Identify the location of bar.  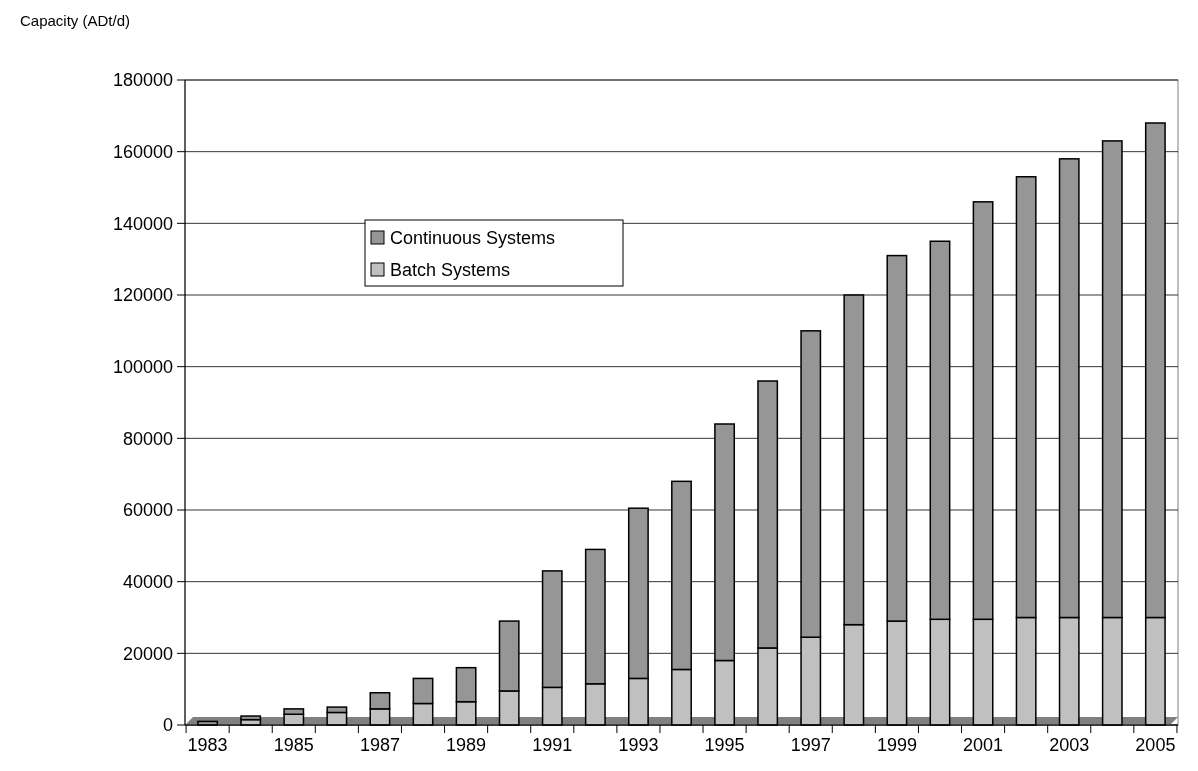
(251, 718).